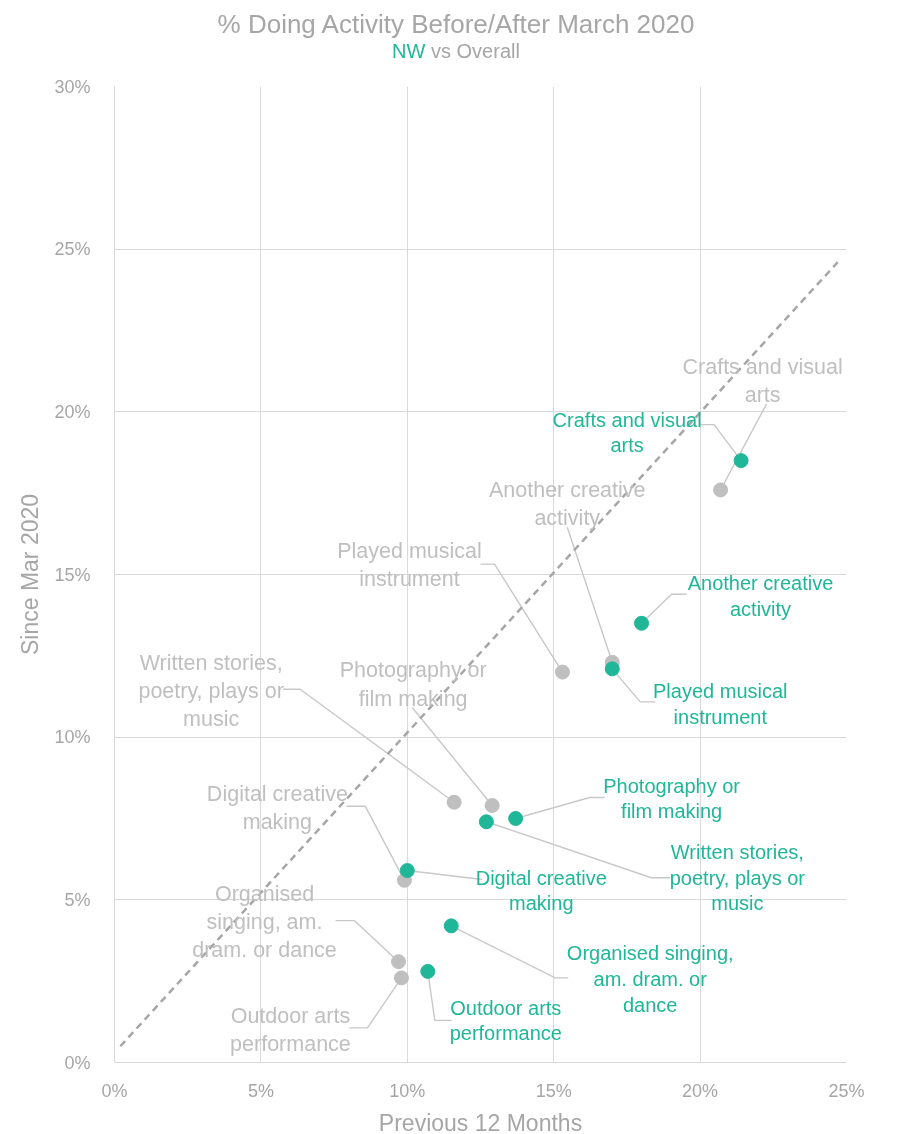 The image size is (902, 1134). Describe the element at coordinates (114, 1090) in the screenshot. I see `x-tick-label: 0%` at that location.